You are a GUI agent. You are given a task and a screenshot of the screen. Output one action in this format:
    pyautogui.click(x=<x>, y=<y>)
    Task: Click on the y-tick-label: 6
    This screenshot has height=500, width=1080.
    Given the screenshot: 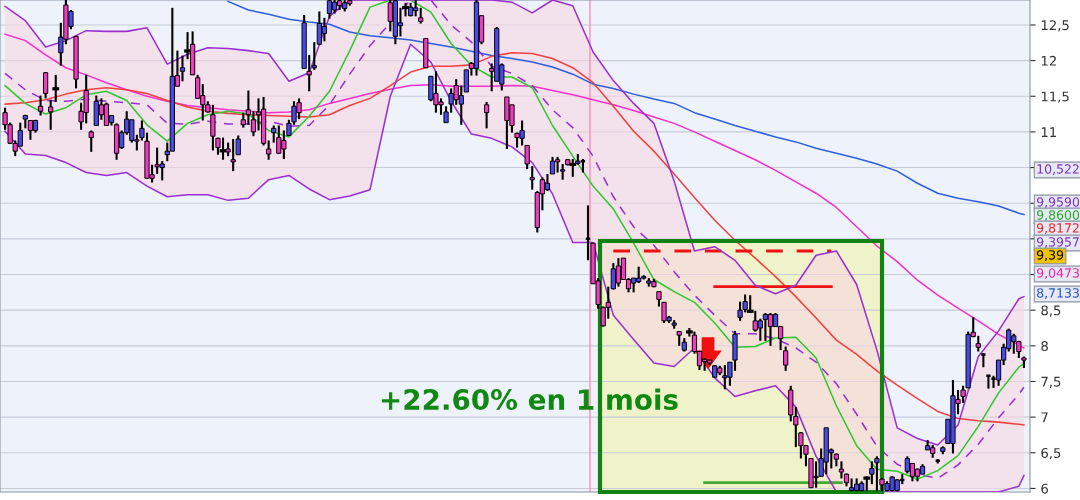 What is the action you would take?
    pyautogui.click(x=1044, y=488)
    